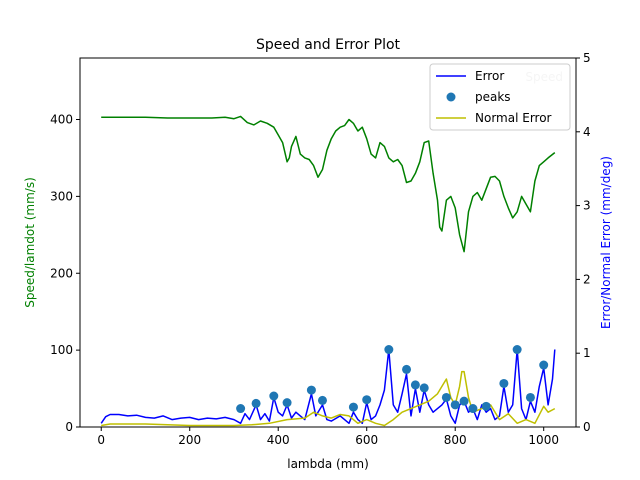 The height and width of the screenshot is (480, 640). I want to click on right-y-tick-label: 5, so click(587, 58).